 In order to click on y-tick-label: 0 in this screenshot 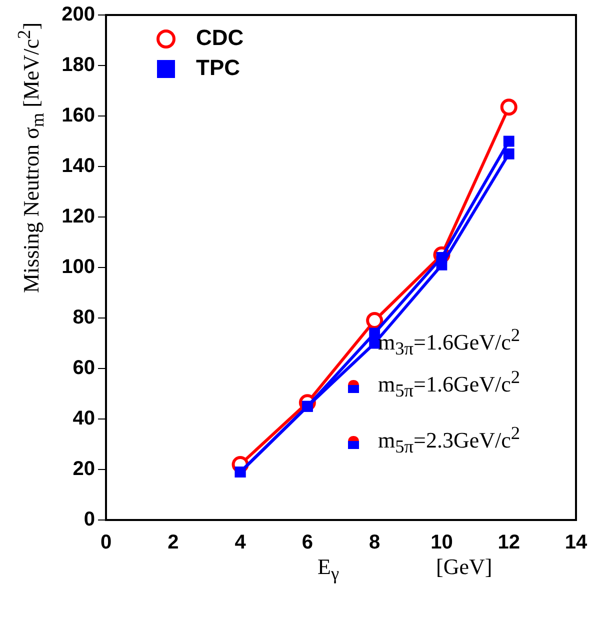, I will do `click(89, 519)`.